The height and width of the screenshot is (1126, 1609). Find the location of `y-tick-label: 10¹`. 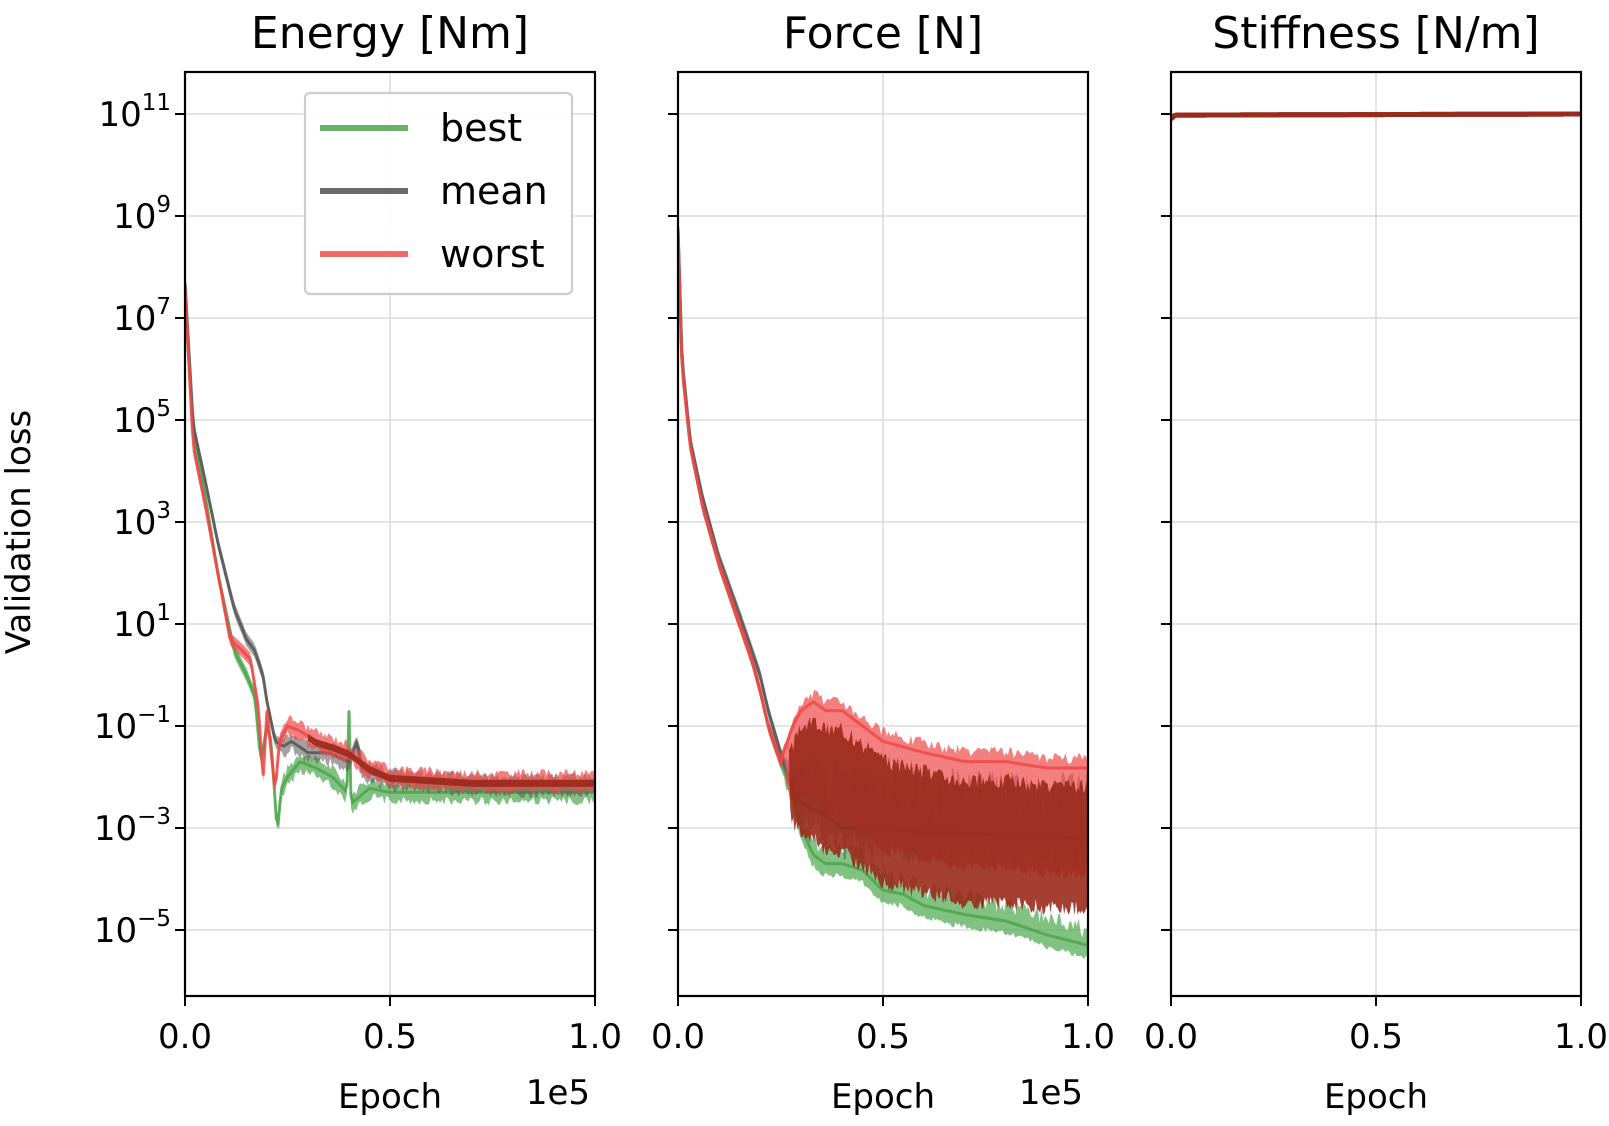

y-tick-label: 10¹ is located at coordinates (142, 622).